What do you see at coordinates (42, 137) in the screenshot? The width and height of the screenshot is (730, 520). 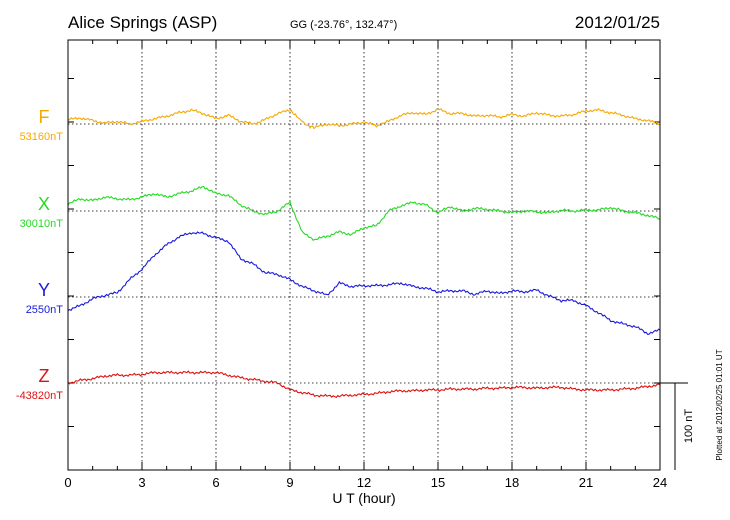 I see `baseline-value-f: 53160nT` at bounding box center [42, 137].